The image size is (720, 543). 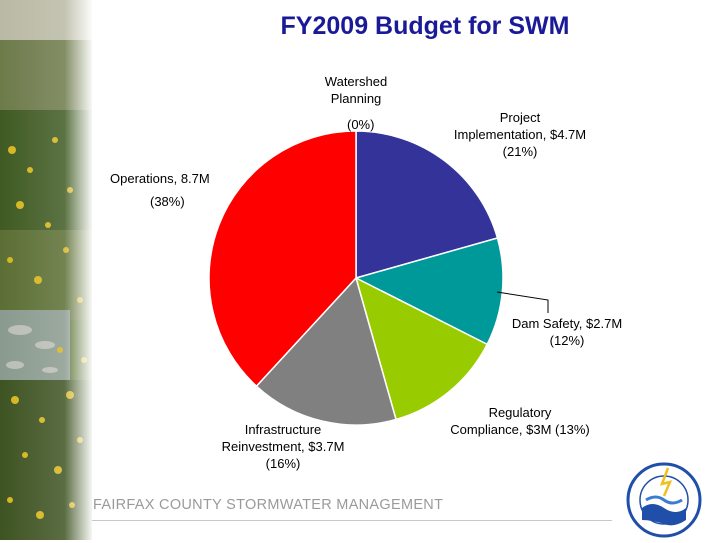 I want to click on label-watershed-planning: Watershed Planning, so click(x=356, y=90).